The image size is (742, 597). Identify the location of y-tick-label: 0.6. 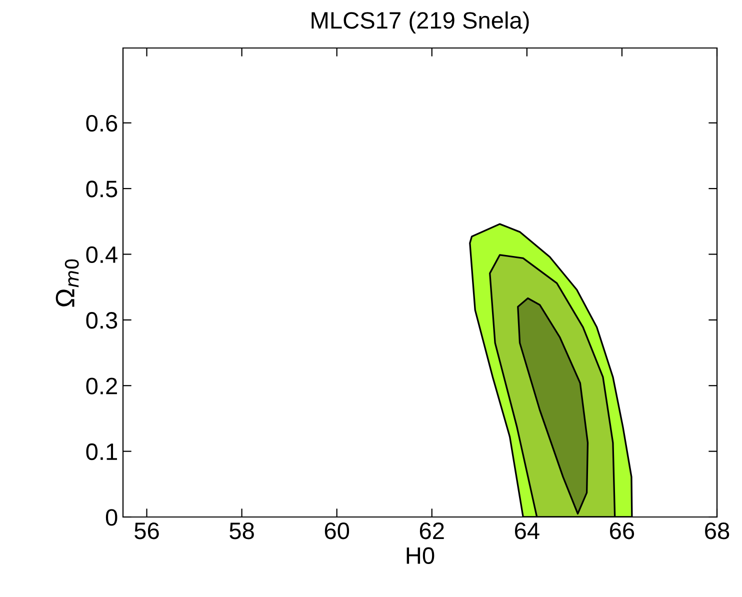
(102, 123).